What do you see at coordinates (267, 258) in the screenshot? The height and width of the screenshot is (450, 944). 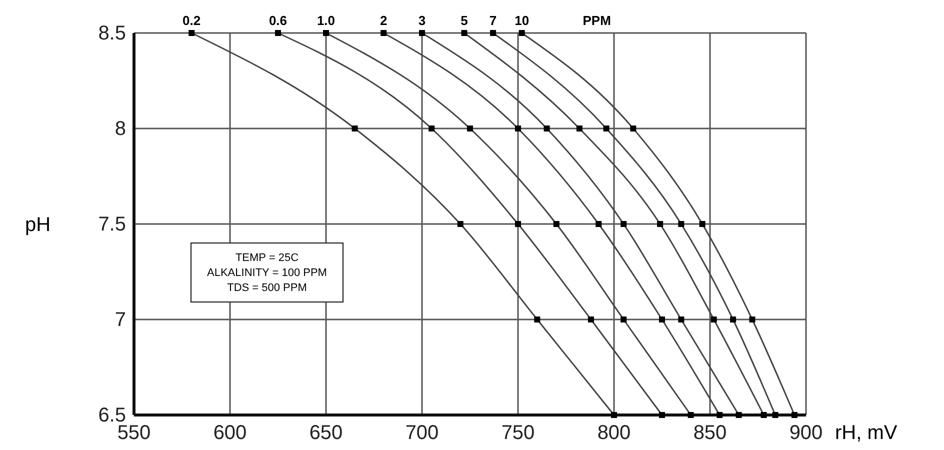 I see `annotation: TEMP = 25C` at bounding box center [267, 258].